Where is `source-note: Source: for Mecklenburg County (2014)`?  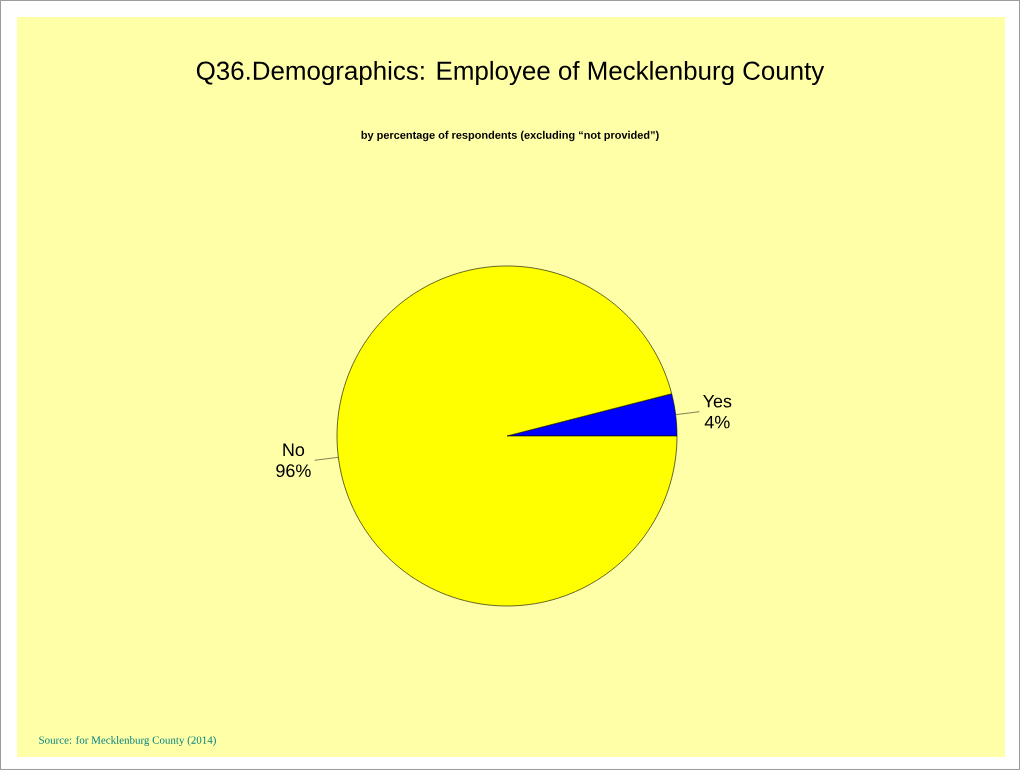 source-note: Source: for Mecklenburg County (2014) is located at coordinates (127, 741).